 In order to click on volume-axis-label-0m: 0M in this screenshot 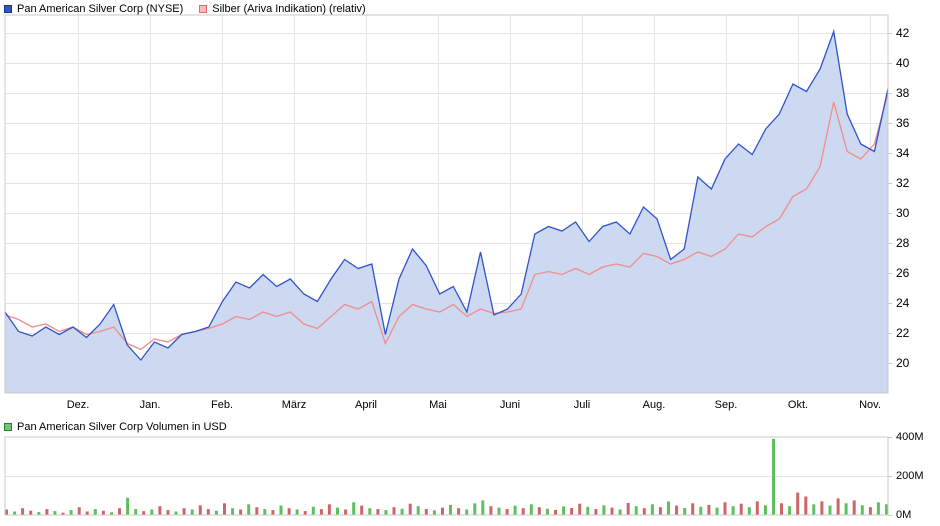, I will do `click(904, 515)`.